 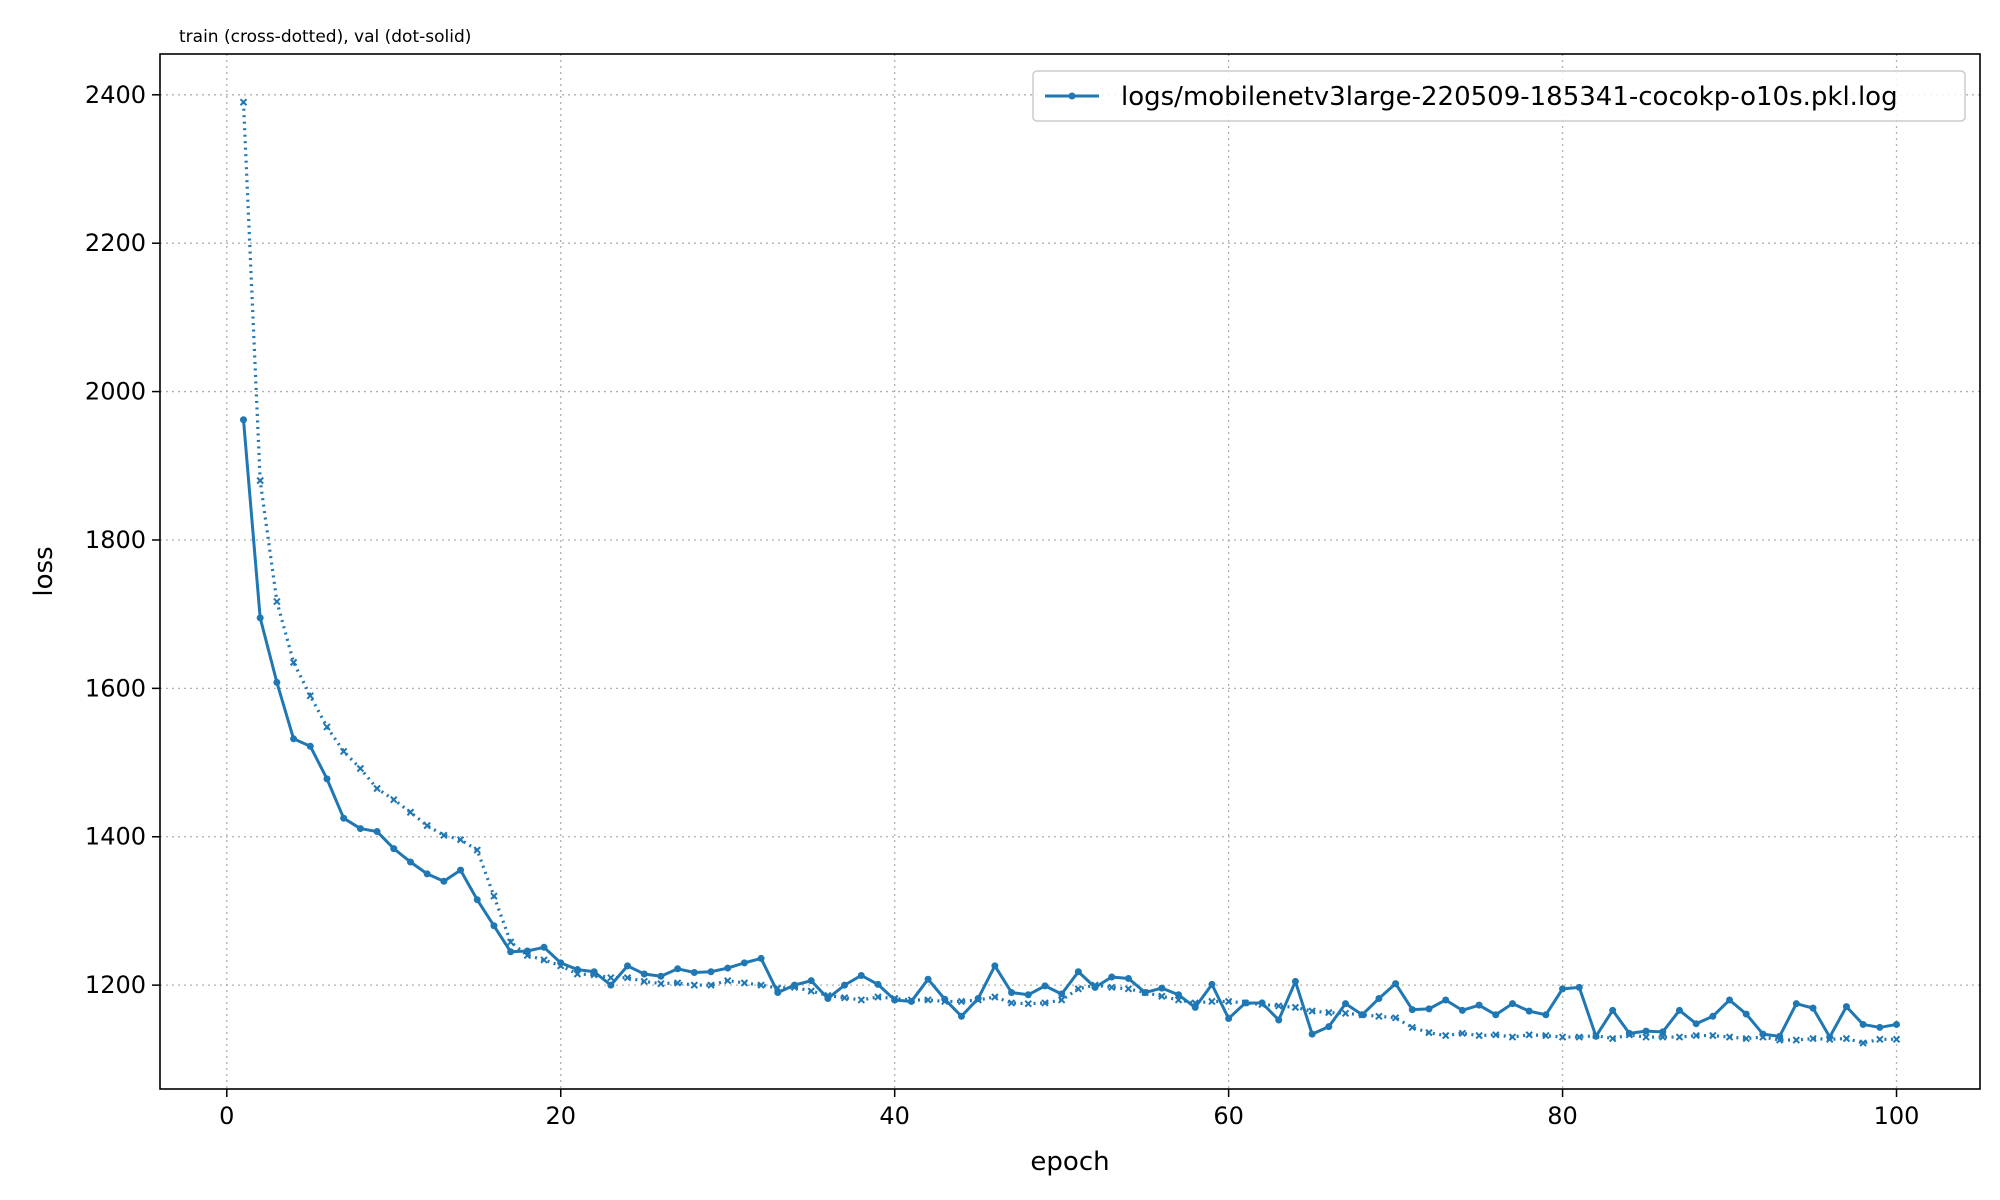 I want to click on y-tick-label: 1400, so click(x=115, y=837).